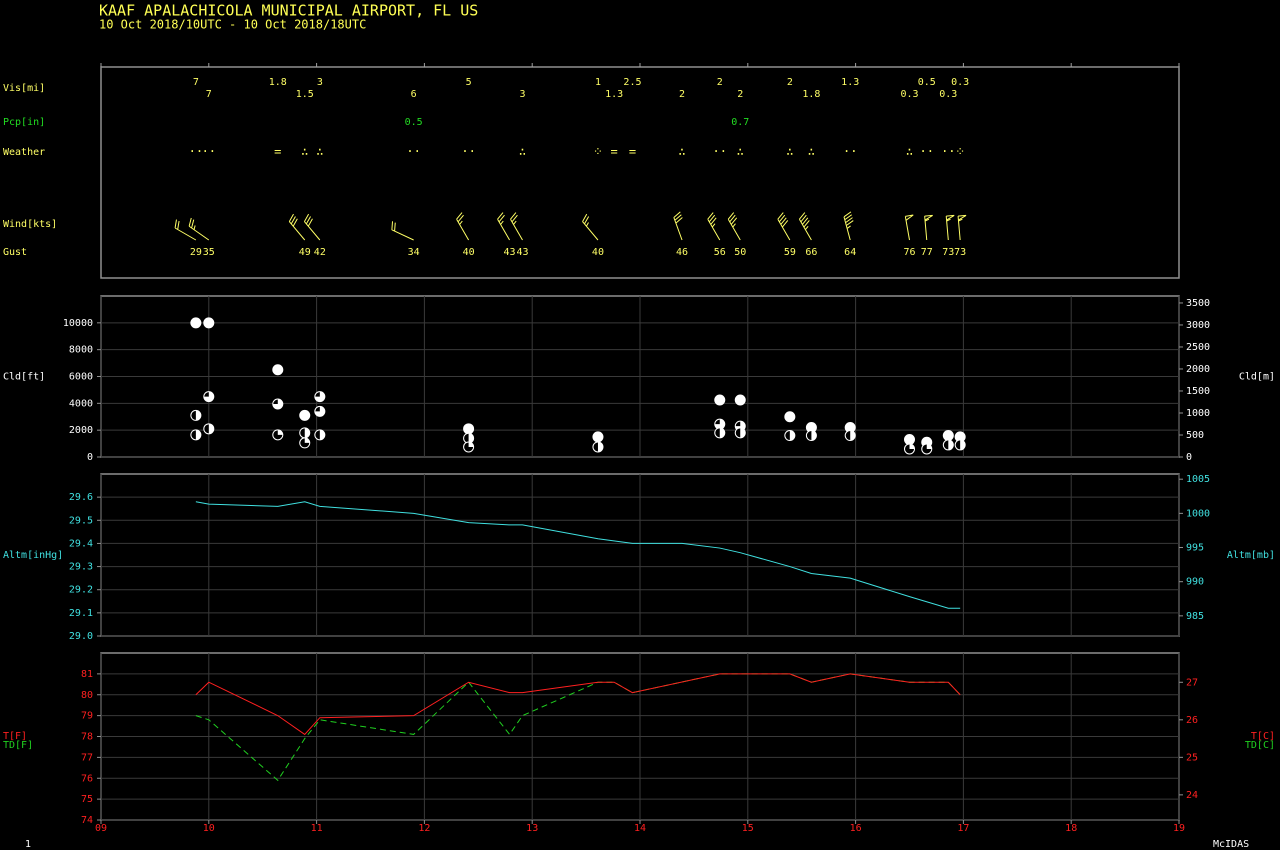  What do you see at coordinates (81, 377) in the screenshot?
I see `y-tick-label: 6000` at bounding box center [81, 377].